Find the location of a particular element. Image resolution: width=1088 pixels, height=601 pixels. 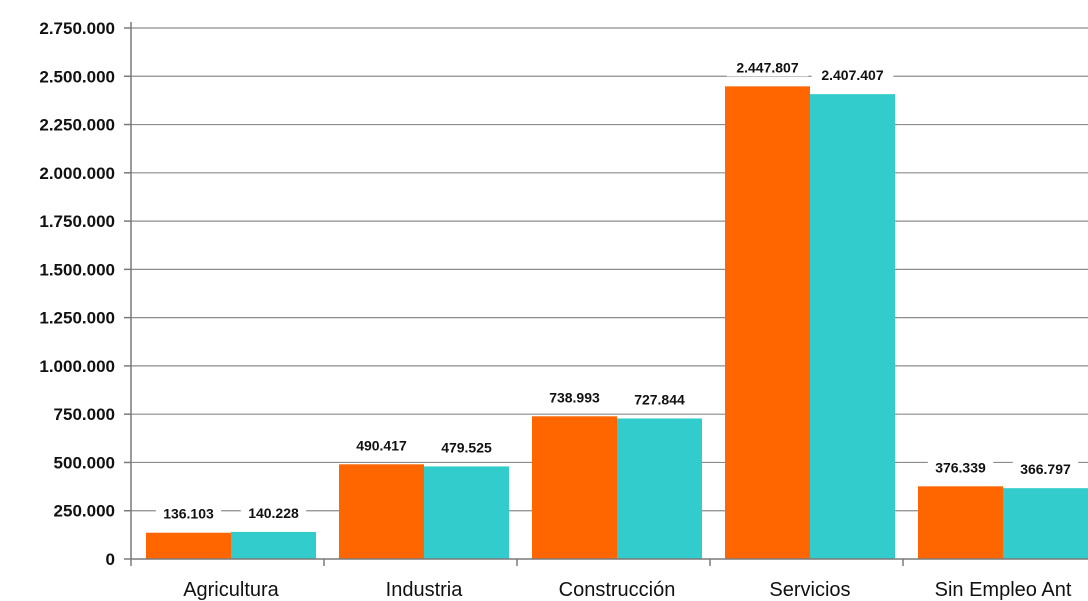

data-label: 2.407.407 is located at coordinates (852, 75).